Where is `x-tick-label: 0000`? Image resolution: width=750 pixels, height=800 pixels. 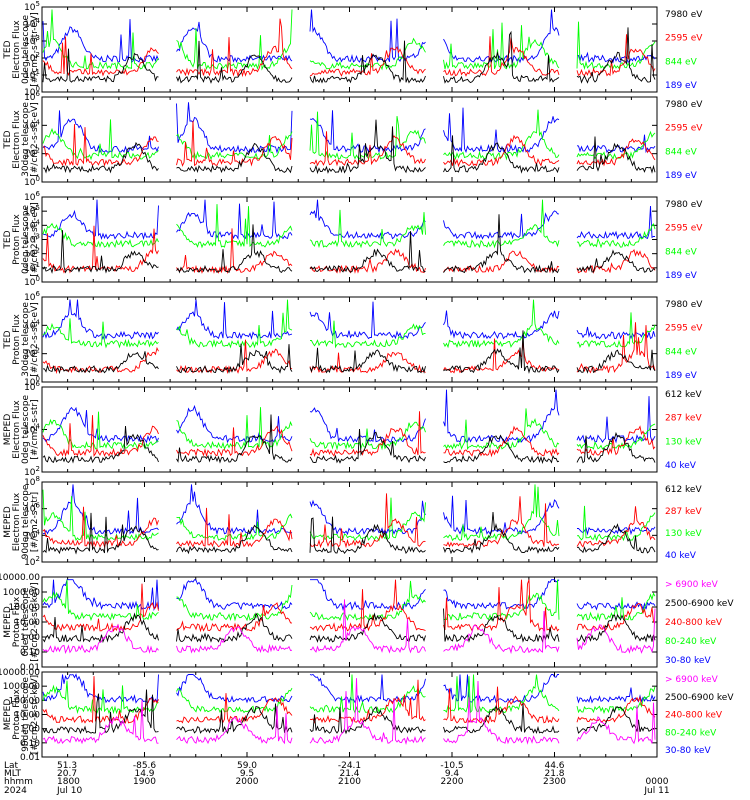 x-tick-label: 0000 is located at coordinates (657, 782).